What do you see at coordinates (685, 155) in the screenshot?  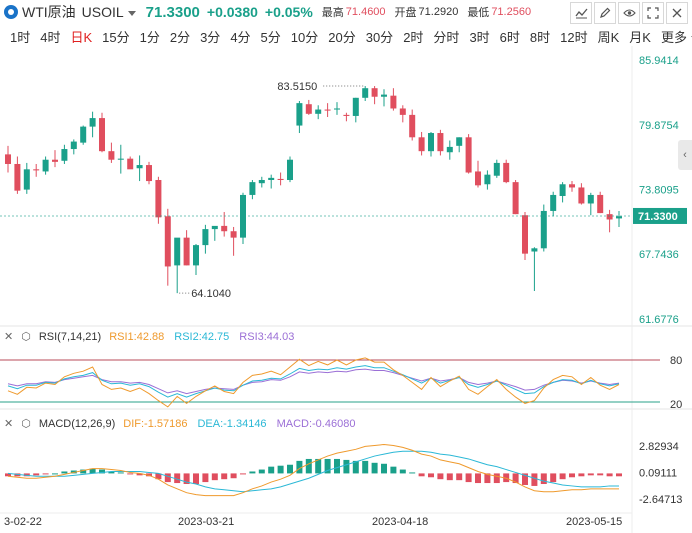 I see `collapse-panel-button: ‹` at bounding box center [685, 155].